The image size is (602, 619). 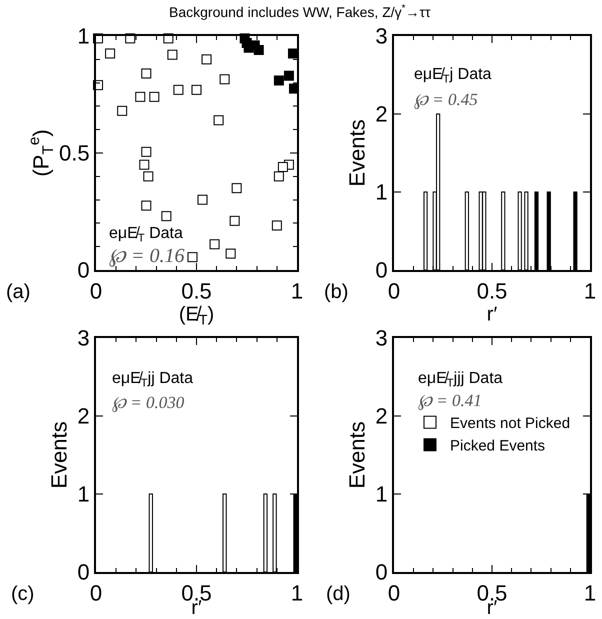 I want to click on text: (b), so click(x=336, y=292).